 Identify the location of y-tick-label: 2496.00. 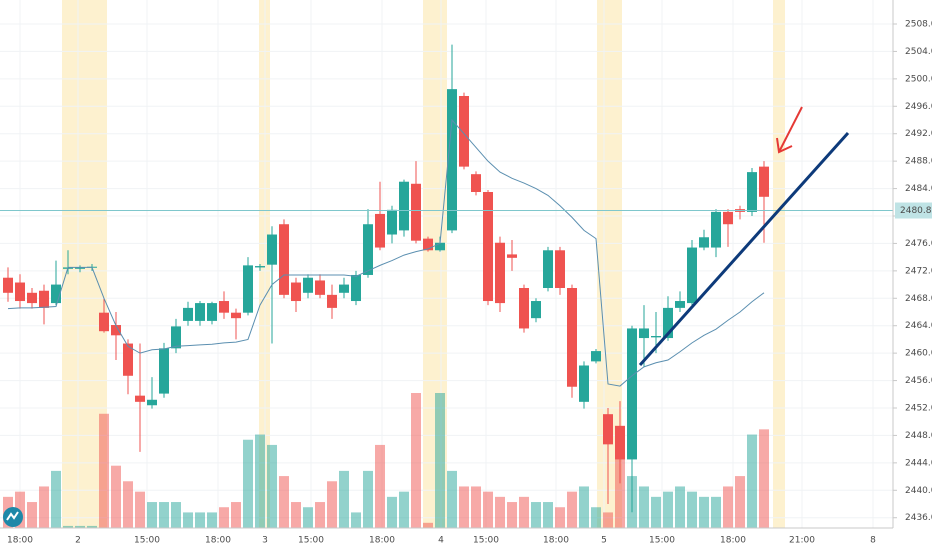
(918, 107).